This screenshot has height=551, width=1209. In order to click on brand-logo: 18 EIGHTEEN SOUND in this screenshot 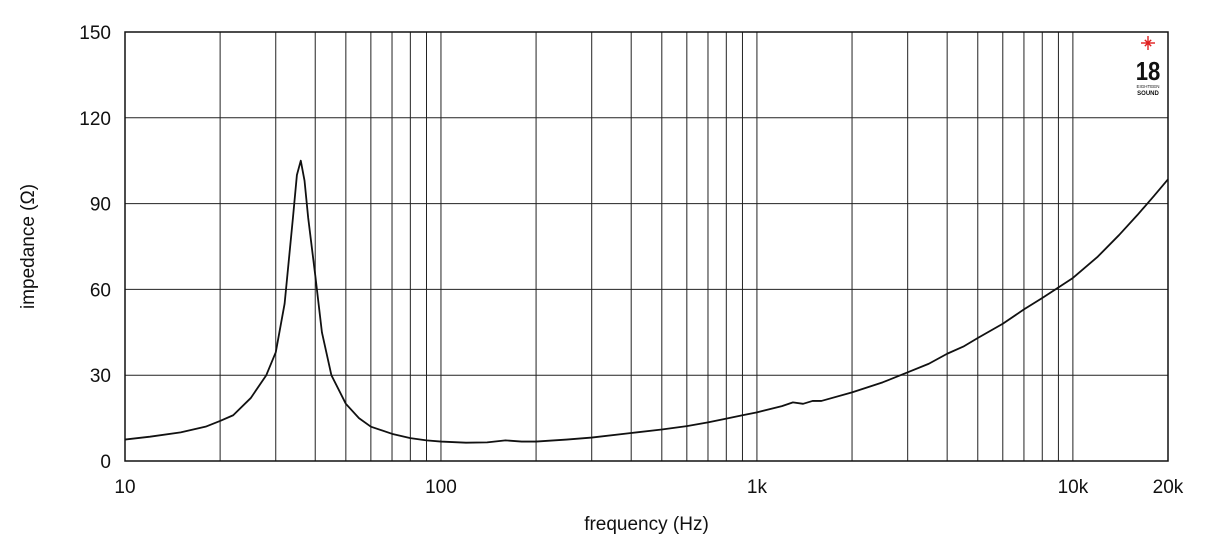, I will do `click(1148, 66)`.